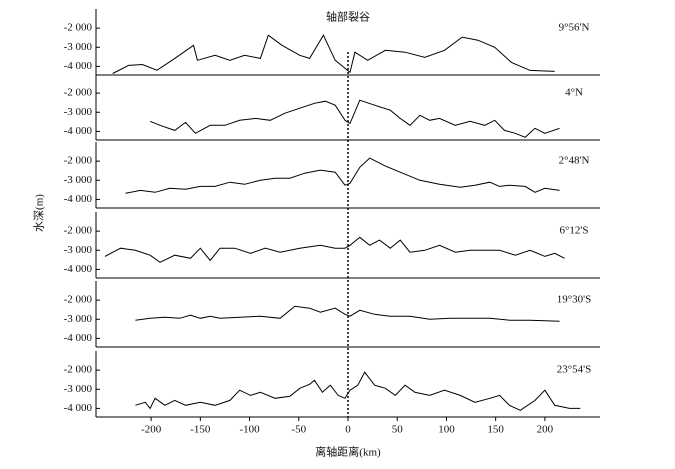  I want to click on panel-label: 2°48'N, so click(574, 161).